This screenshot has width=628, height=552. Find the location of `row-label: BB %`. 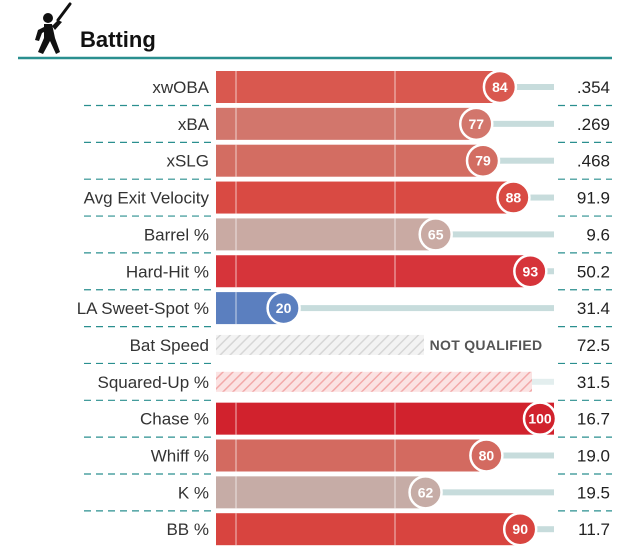

row-label: BB % is located at coordinates (187, 529).